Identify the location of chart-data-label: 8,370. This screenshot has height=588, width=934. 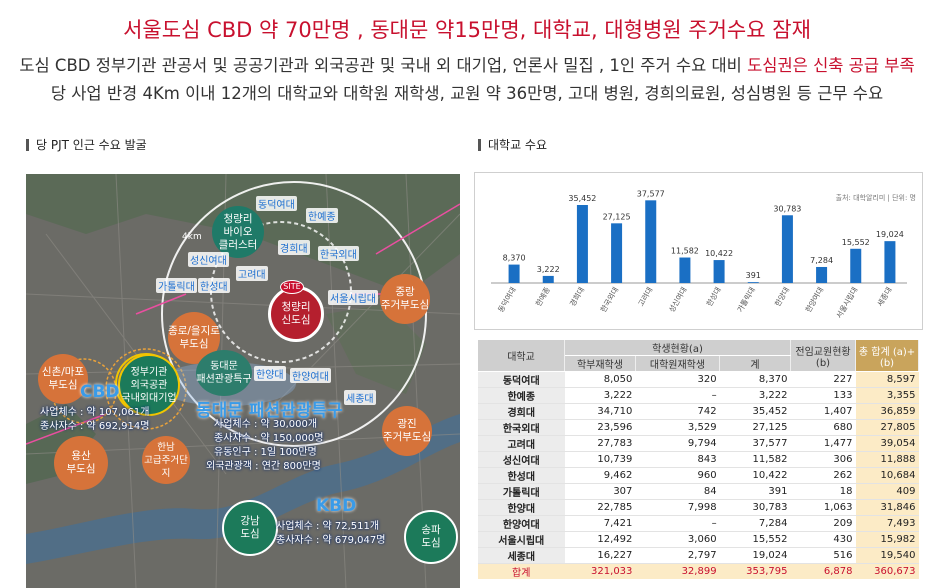
(514, 258).